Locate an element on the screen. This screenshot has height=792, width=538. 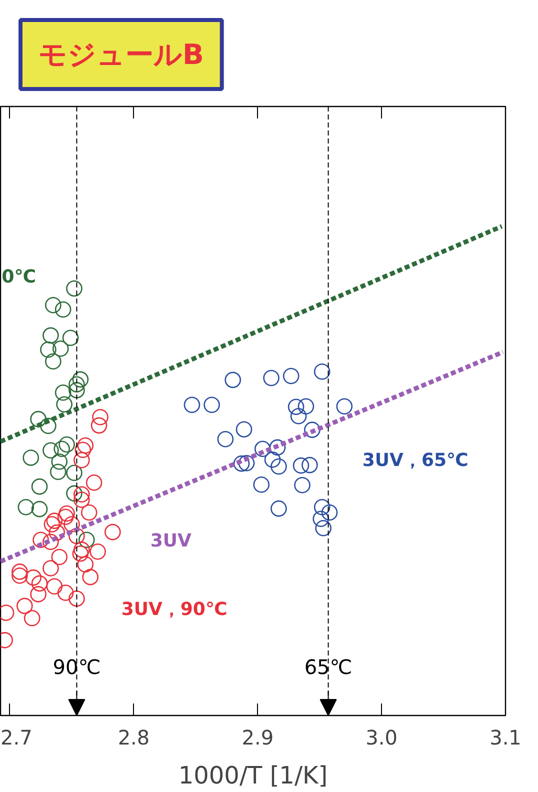
x-tick-label: 3.1 is located at coordinates (506, 738).